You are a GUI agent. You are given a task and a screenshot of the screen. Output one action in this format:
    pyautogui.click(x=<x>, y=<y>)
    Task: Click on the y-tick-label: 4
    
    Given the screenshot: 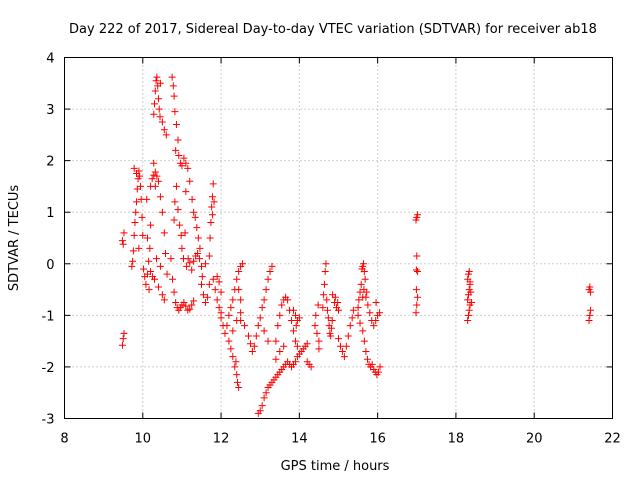 What is the action you would take?
    pyautogui.click(x=50, y=59)
    